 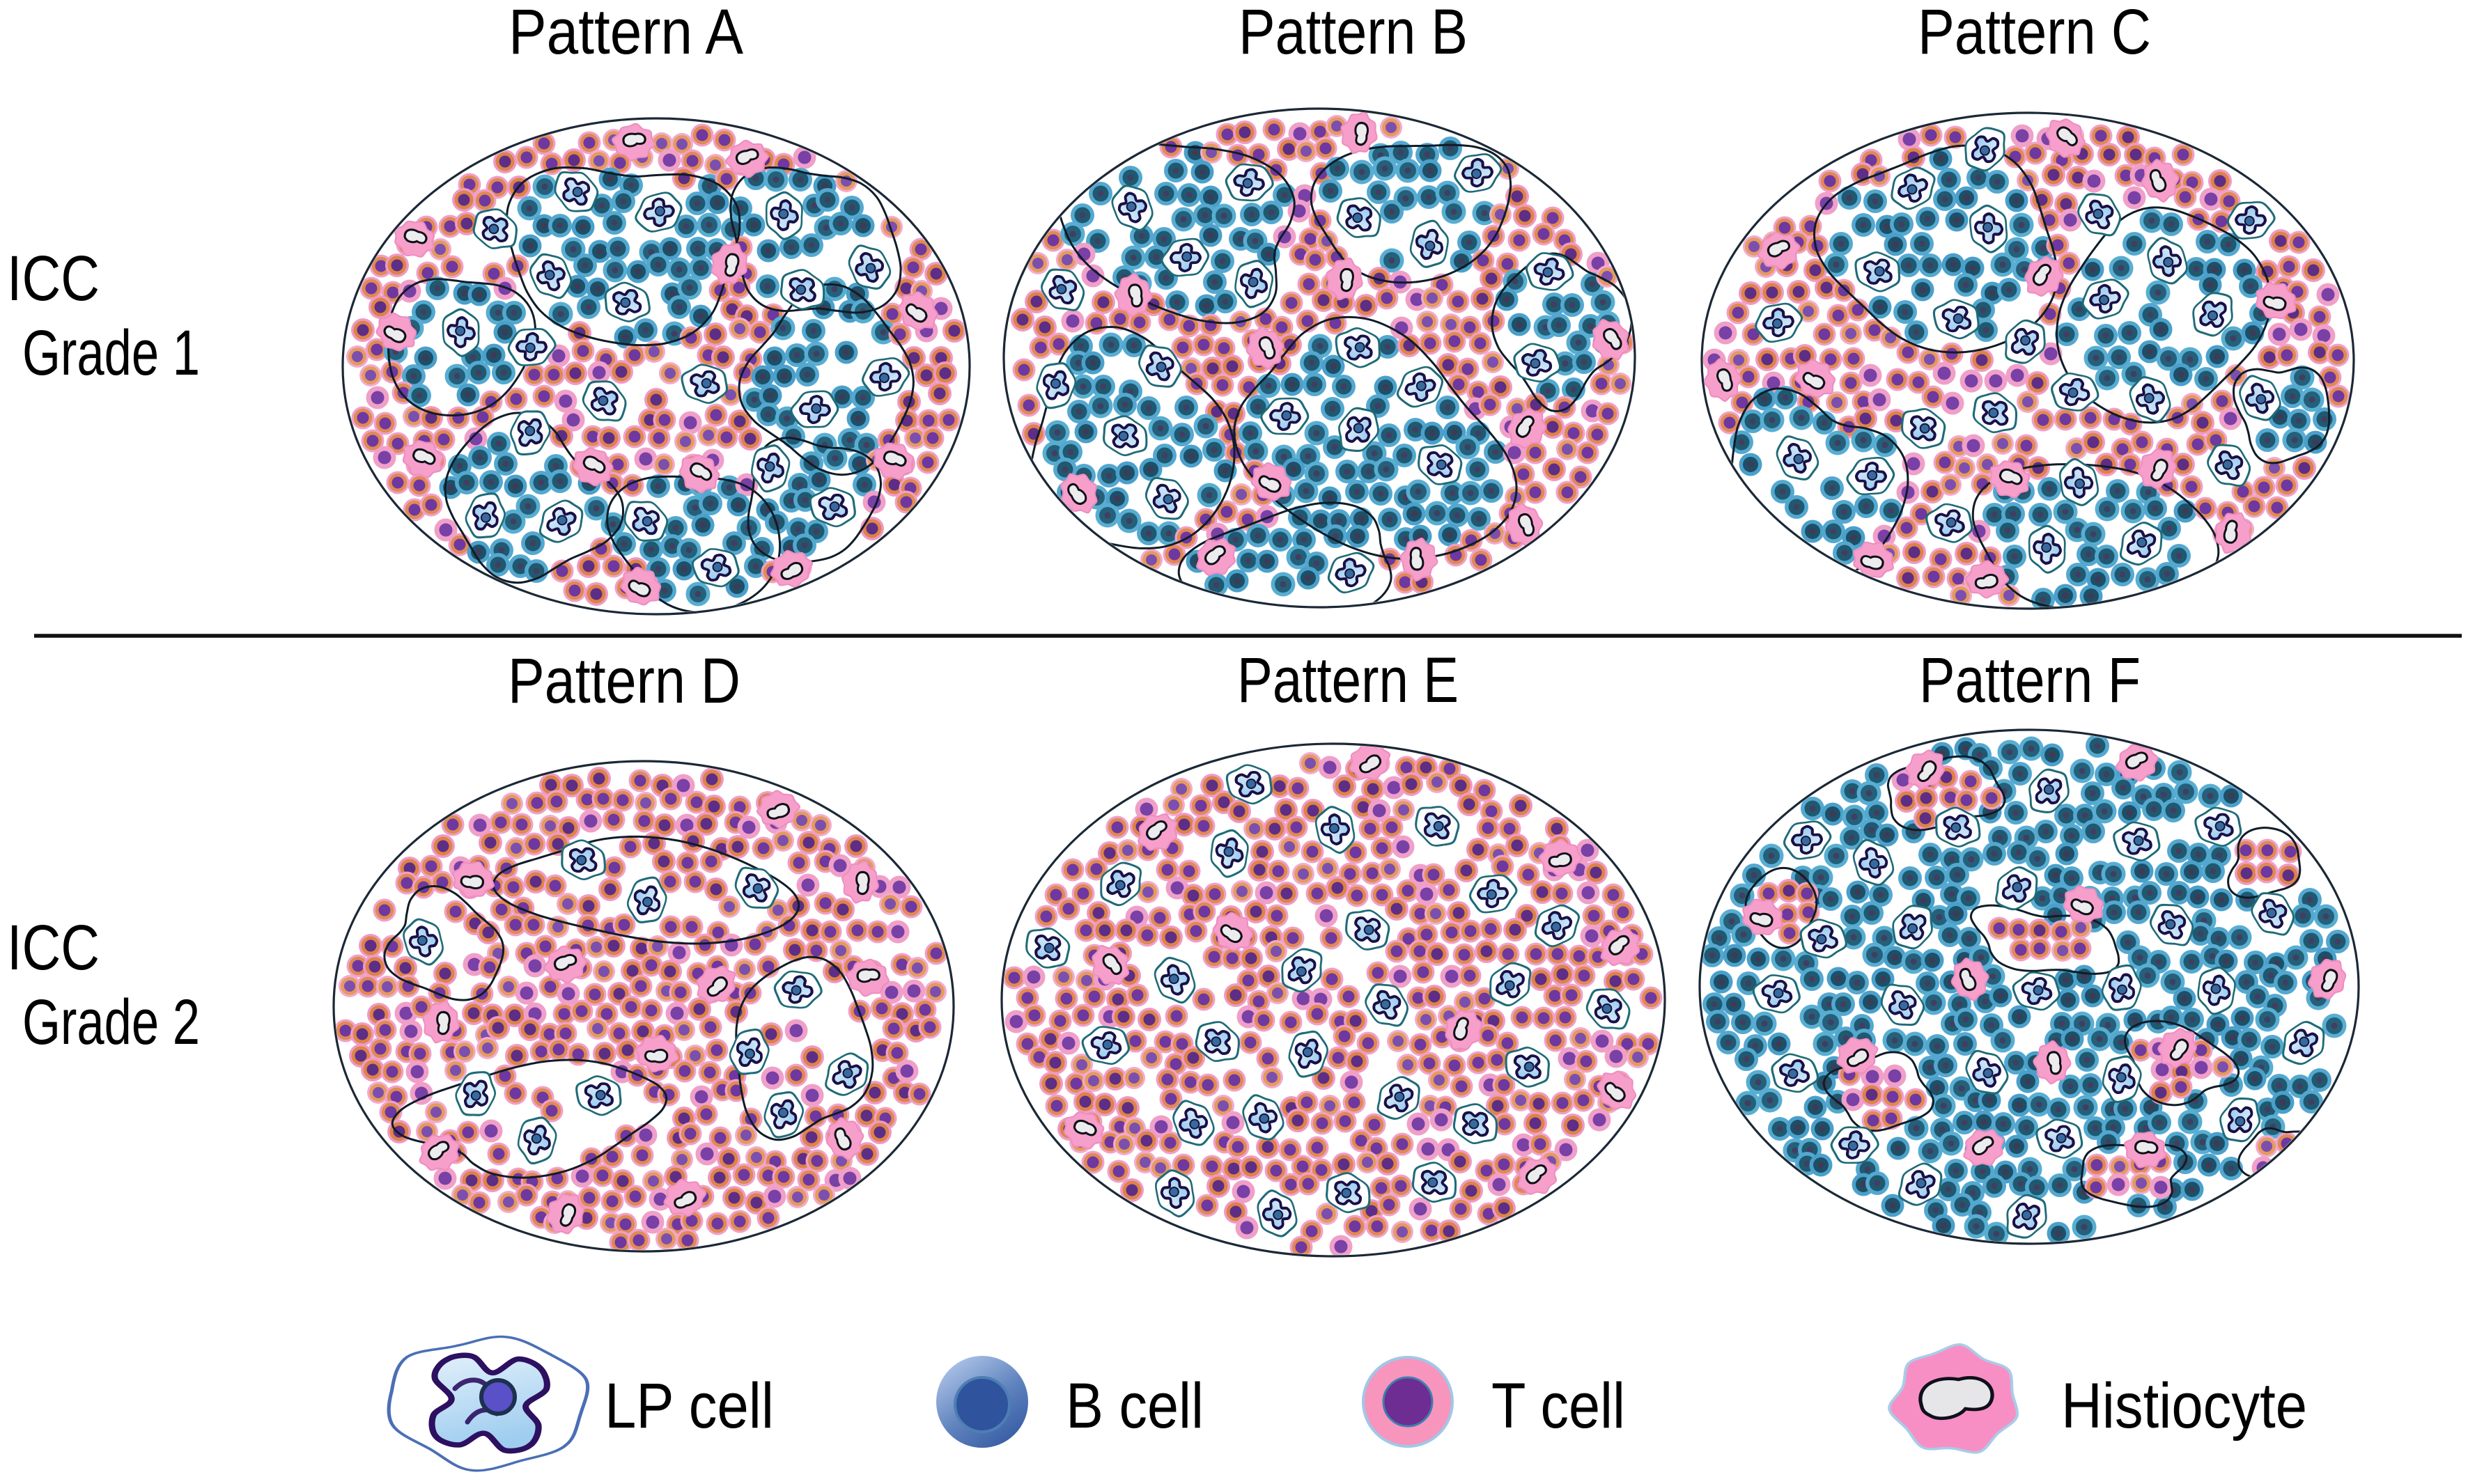 I want to click on svg-text: Pattern C, so click(x=2034, y=34).